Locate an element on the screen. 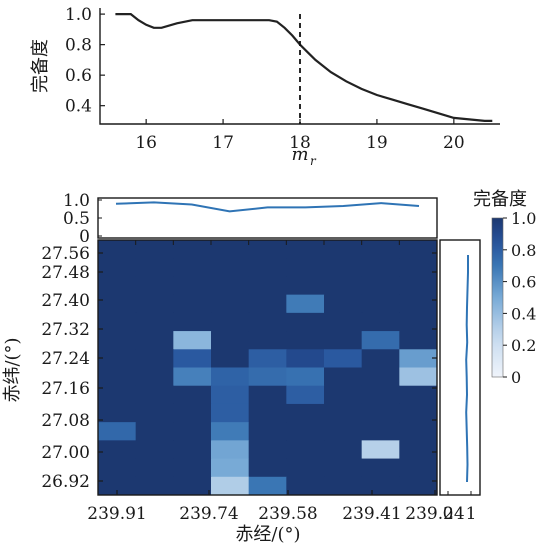  heatmap-y-tick-label: 27.40 is located at coordinates (65, 301).